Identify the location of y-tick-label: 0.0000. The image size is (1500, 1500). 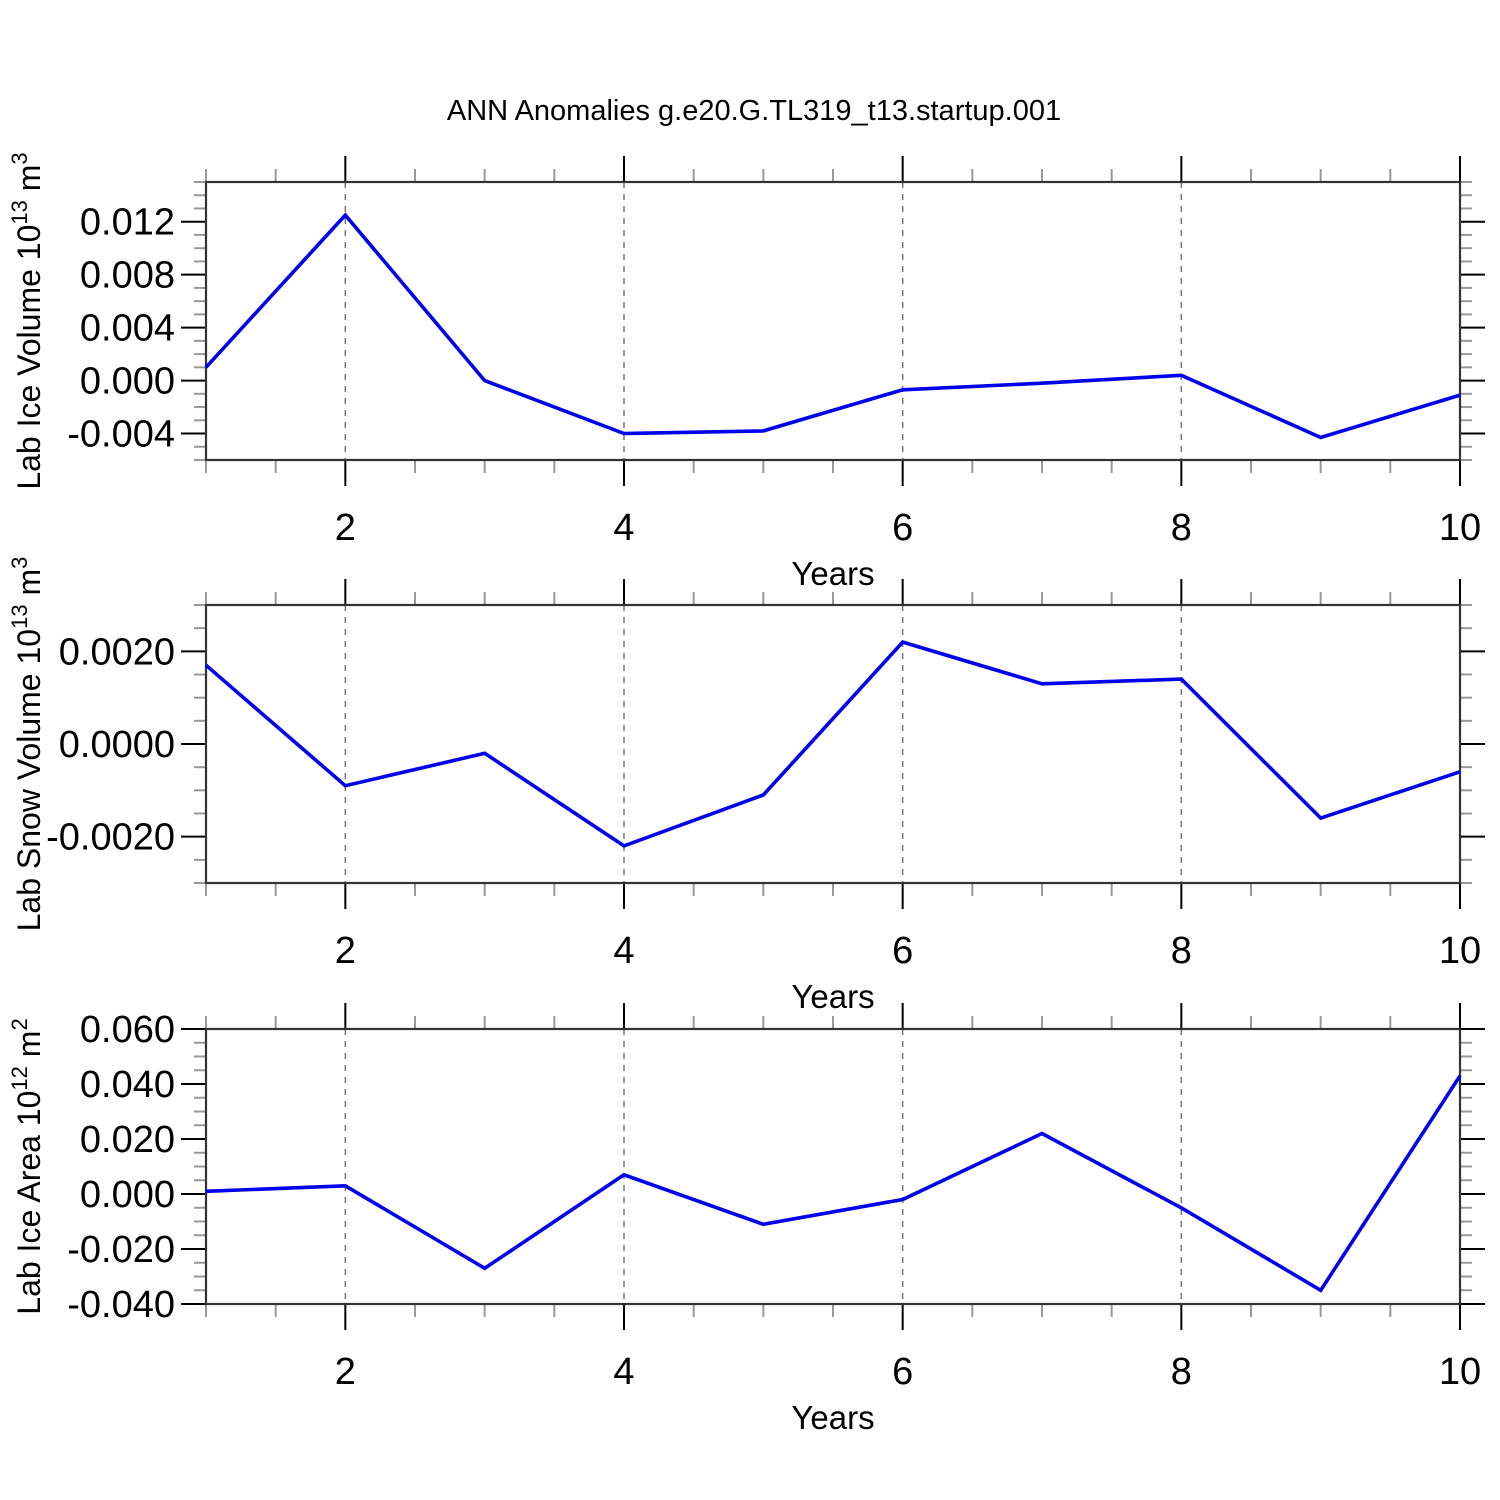
(117, 745).